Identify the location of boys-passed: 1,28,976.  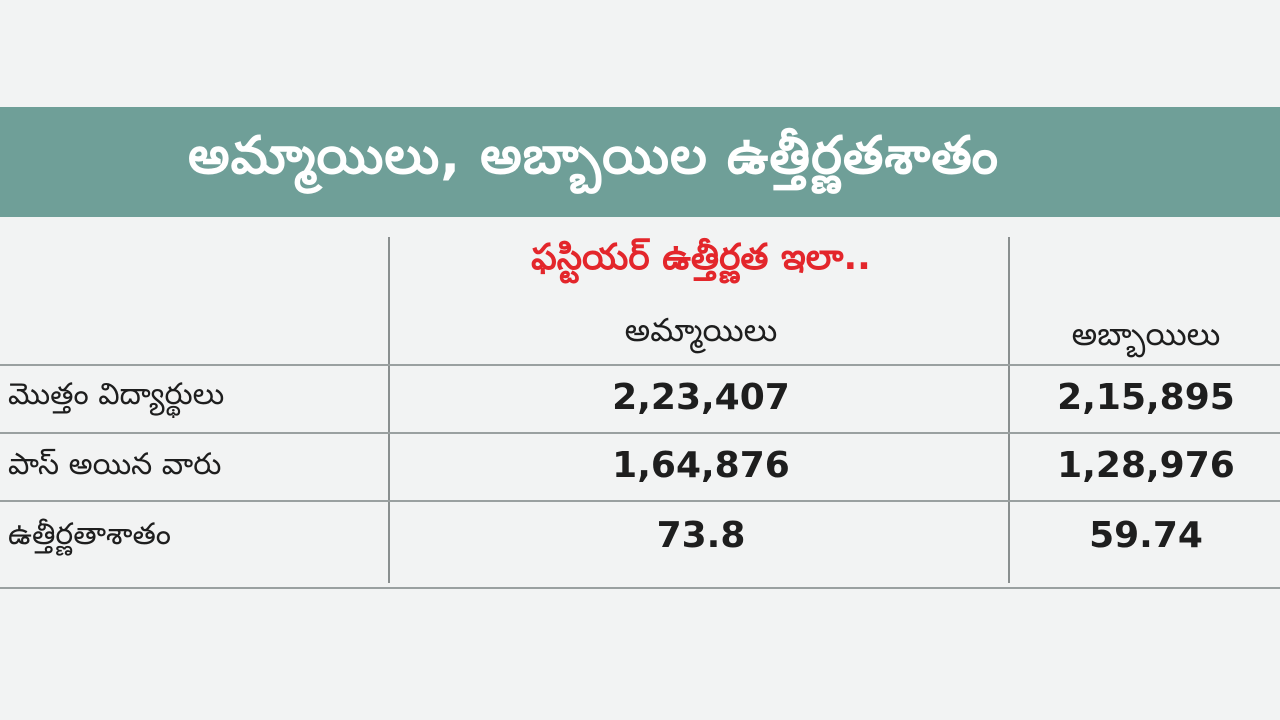
(1146, 465).